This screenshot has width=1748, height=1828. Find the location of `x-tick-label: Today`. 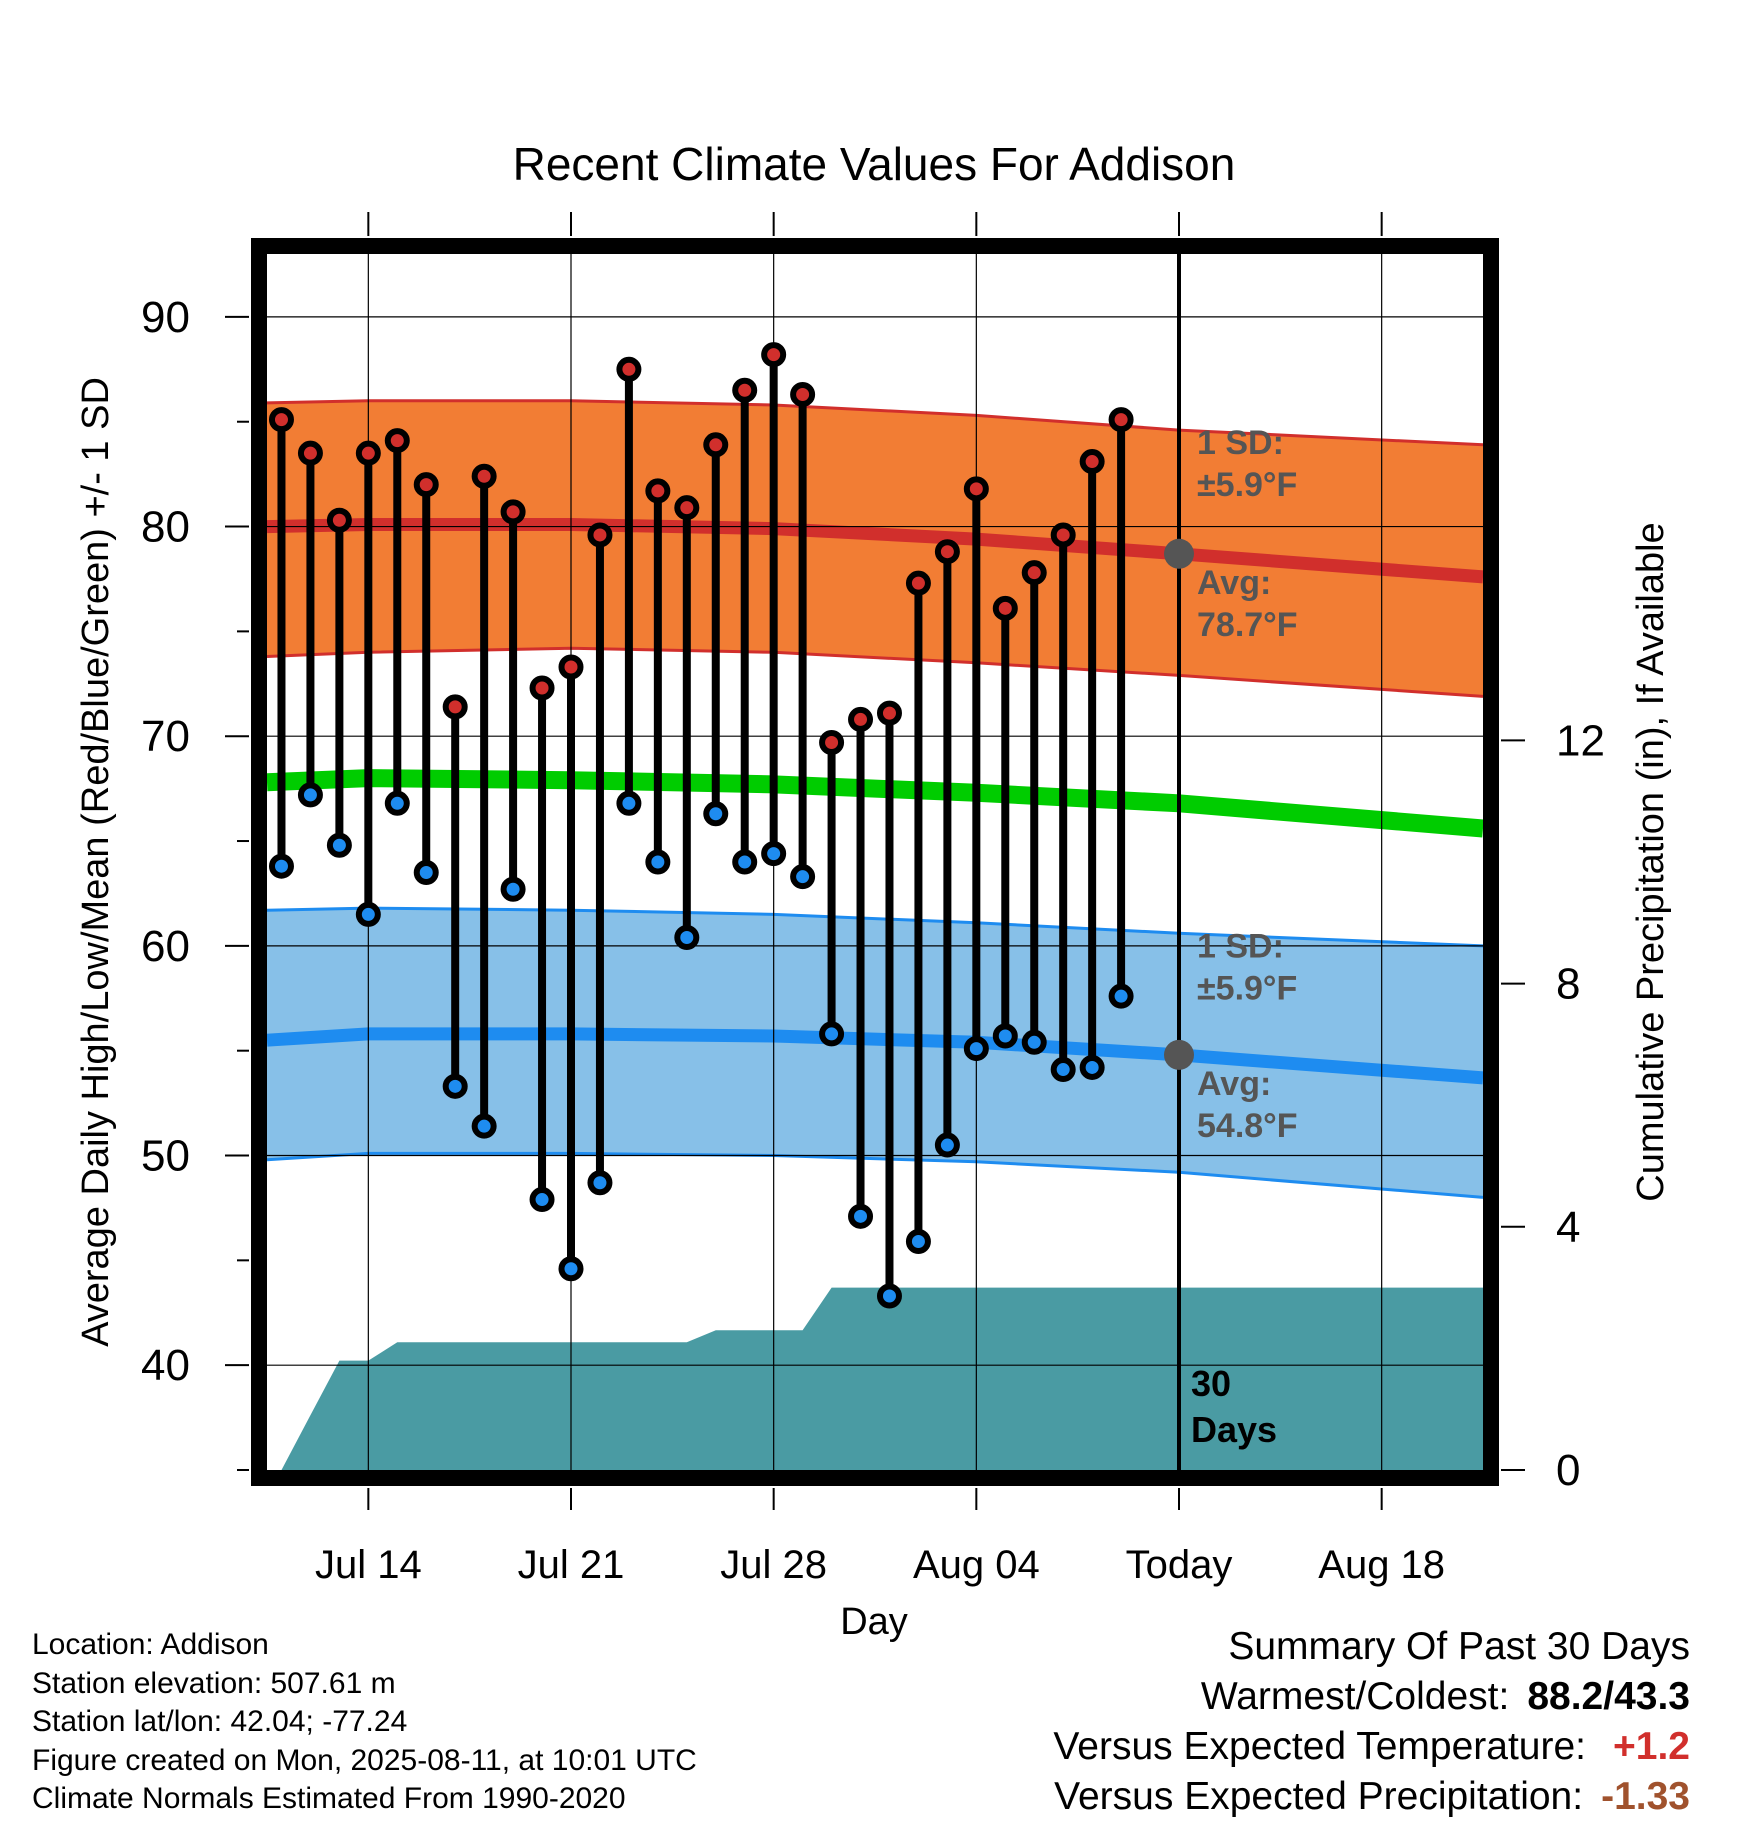

x-tick-label: Today is located at coordinates (1179, 1565).